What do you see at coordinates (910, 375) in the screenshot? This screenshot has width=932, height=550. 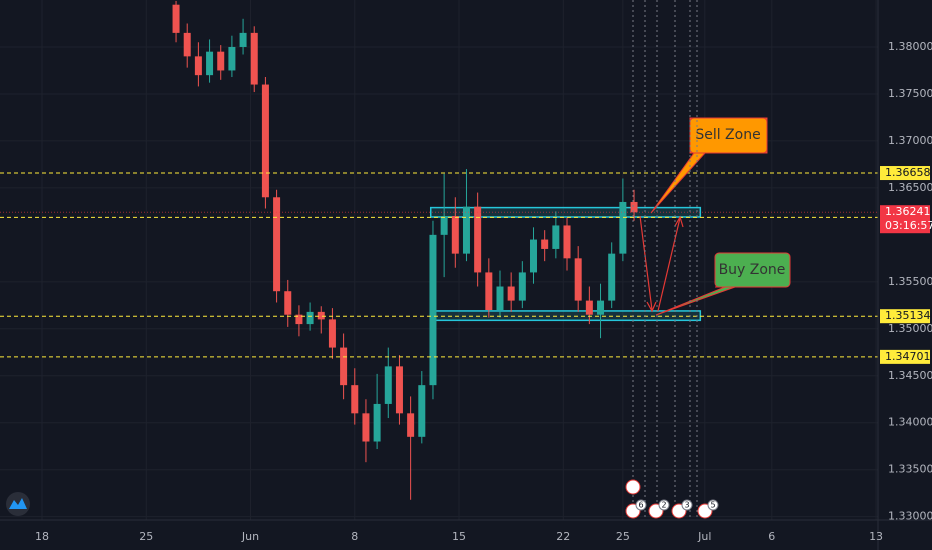 I see `y-tick-label: 1.34500` at bounding box center [910, 375].